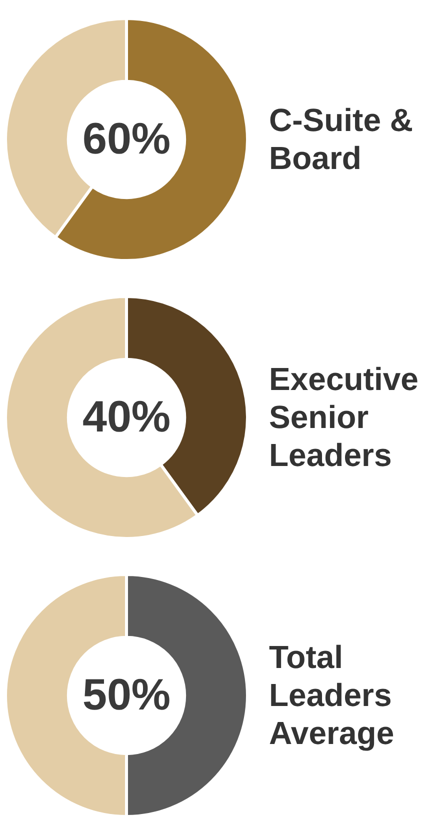 This screenshot has width=444, height=834. I want to click on text: Total Leaders Average, so click(332, 695).